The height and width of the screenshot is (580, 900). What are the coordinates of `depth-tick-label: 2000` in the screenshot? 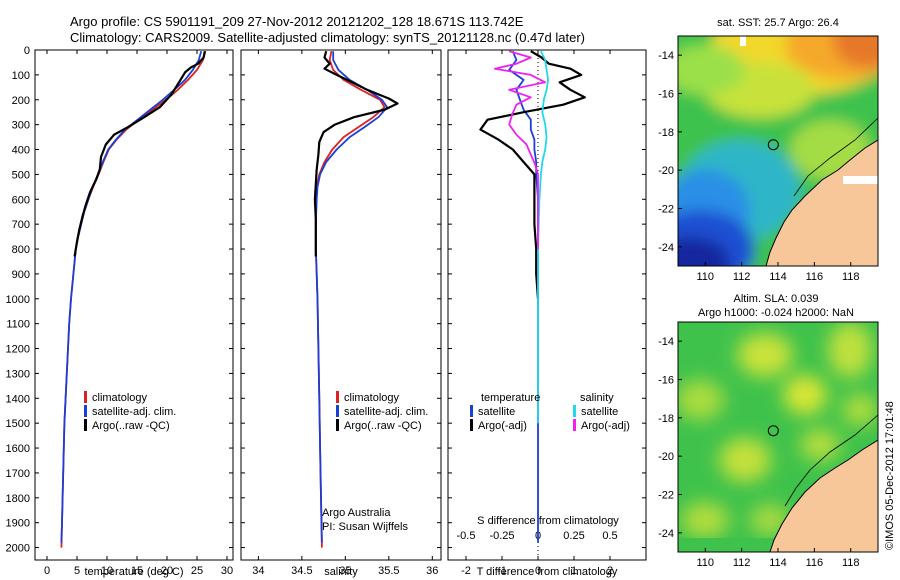 It's located at (18, 549).